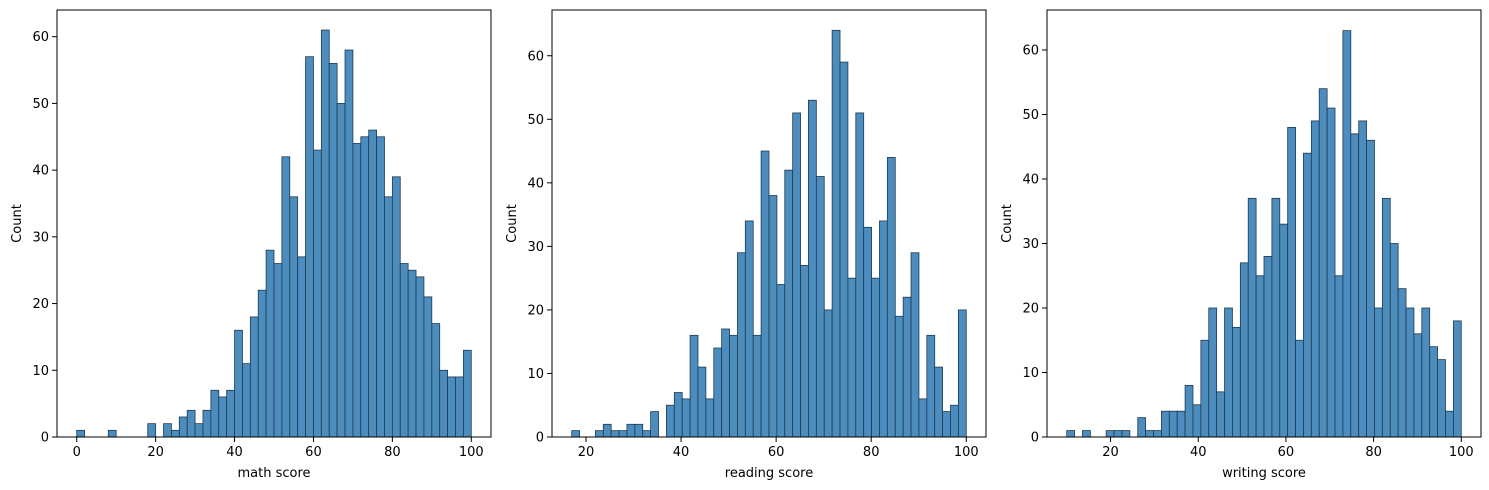 The width and height of the screenshot is (1489, 490). Describe the element at coordinates (1030, 244) in the screenshot. I see `y-tick-label: 30` at that location.